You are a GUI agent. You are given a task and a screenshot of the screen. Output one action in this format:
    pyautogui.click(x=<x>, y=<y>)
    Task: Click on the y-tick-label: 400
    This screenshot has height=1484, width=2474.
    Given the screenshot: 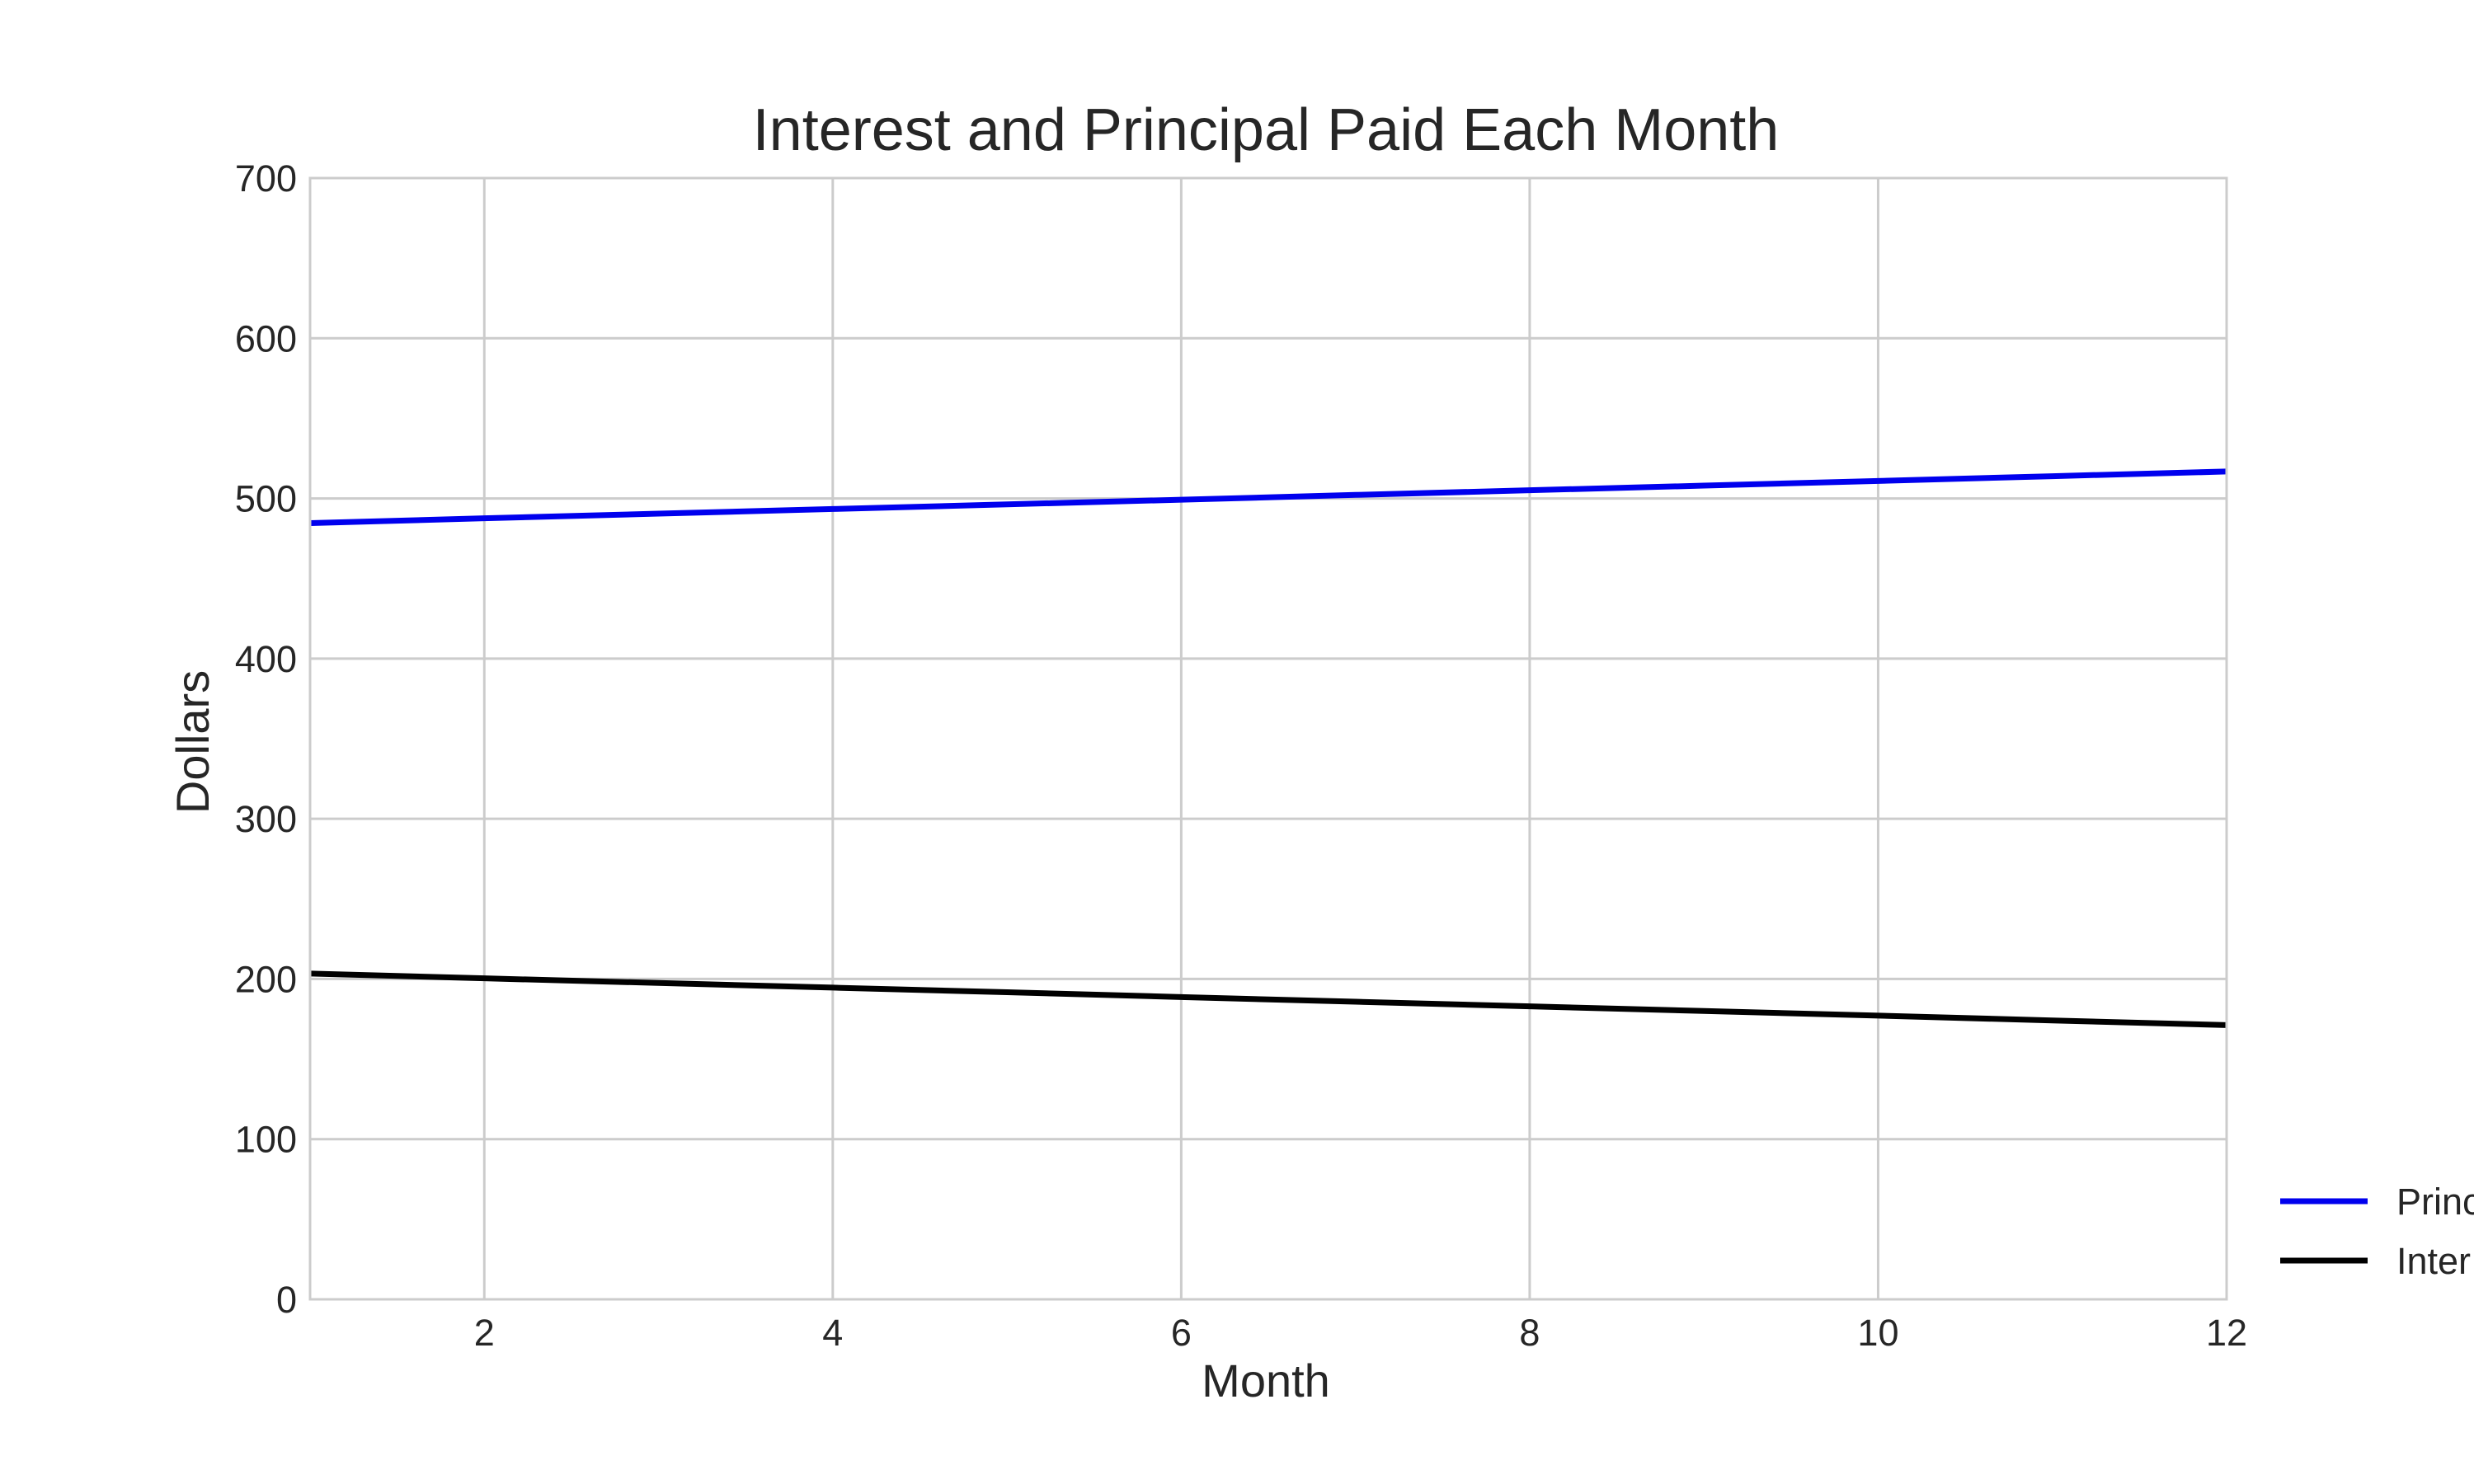 What is the action you would take?
    pyautogui.click(x=266, y=659)
    